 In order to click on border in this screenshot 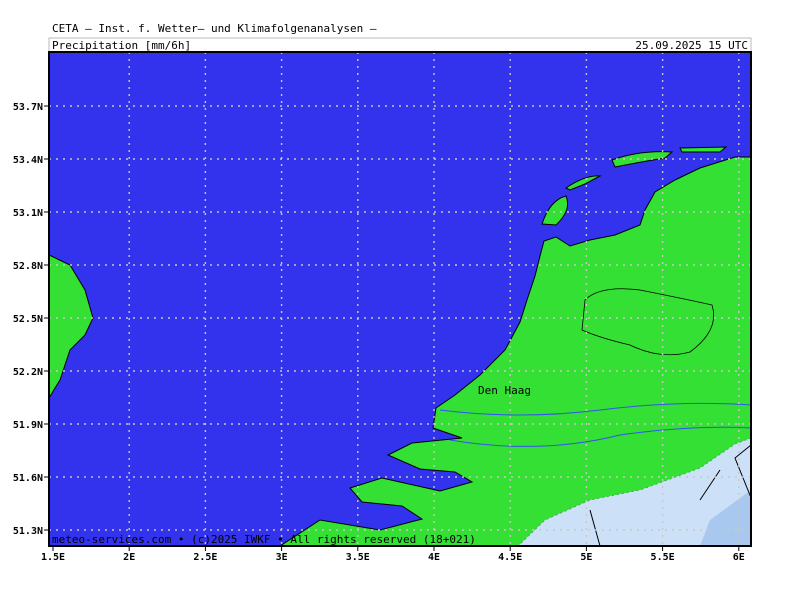, I will do `click(670, 495)`.